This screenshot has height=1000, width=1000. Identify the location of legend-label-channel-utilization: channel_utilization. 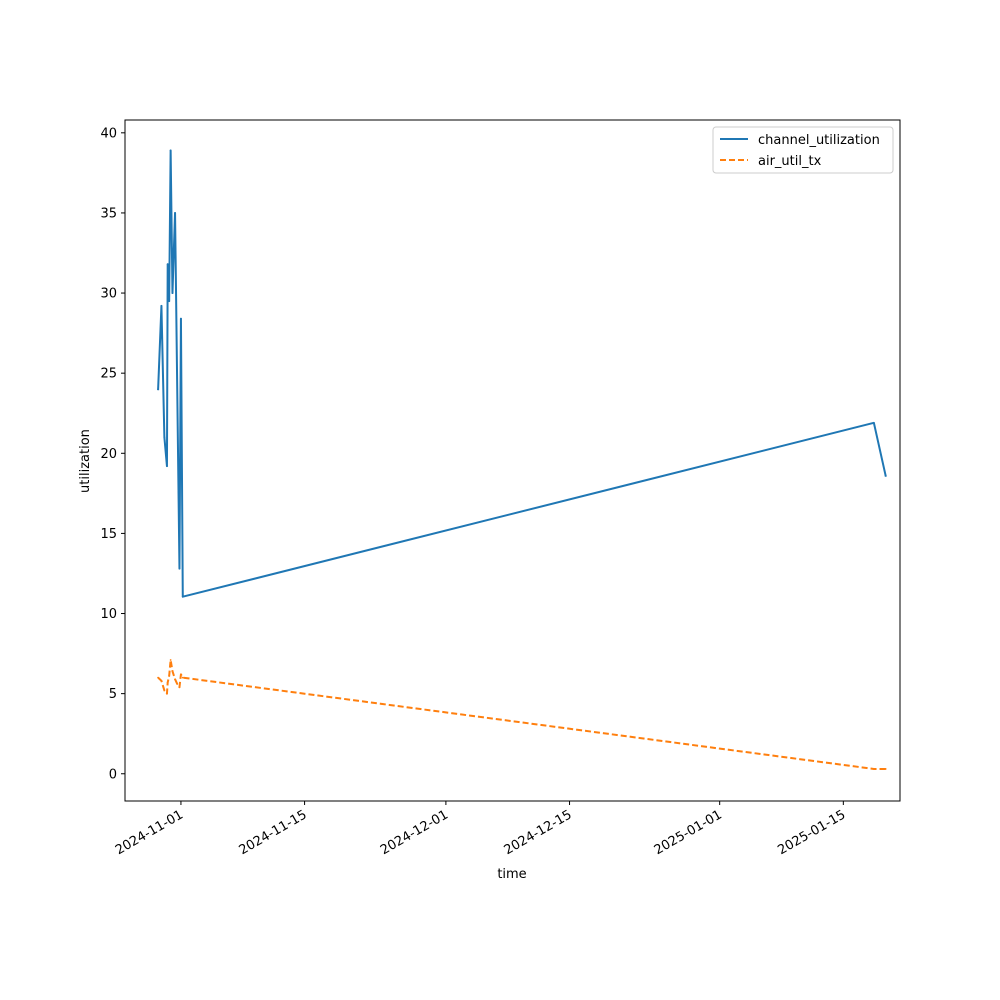
(819, 140).